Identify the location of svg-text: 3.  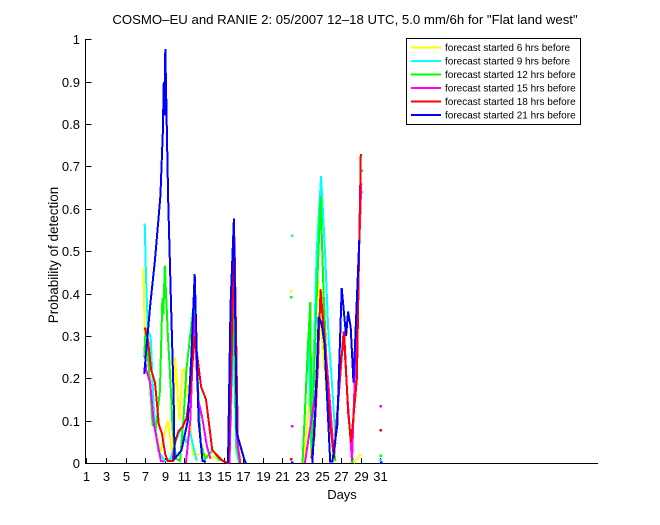
(106, 476).